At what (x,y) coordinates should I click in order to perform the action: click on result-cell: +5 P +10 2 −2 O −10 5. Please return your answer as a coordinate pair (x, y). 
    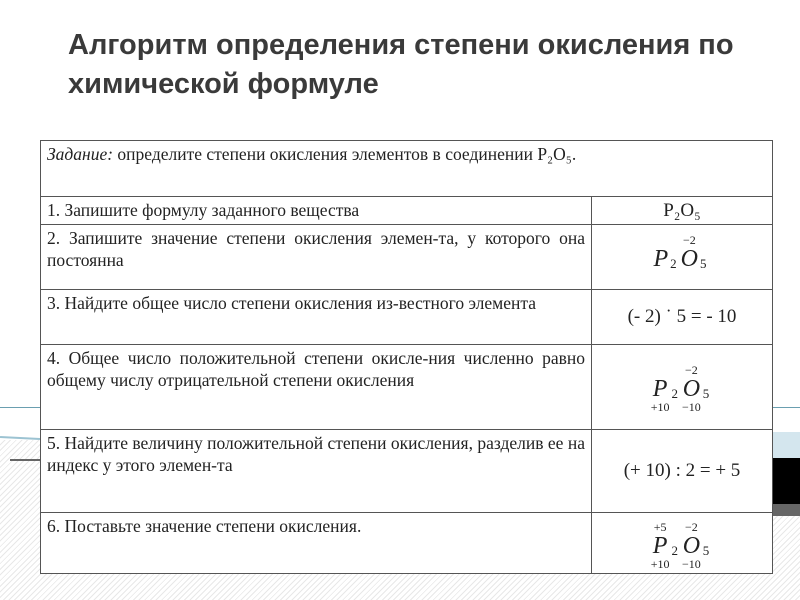
    Looking at the image, I should click on (682, 543).